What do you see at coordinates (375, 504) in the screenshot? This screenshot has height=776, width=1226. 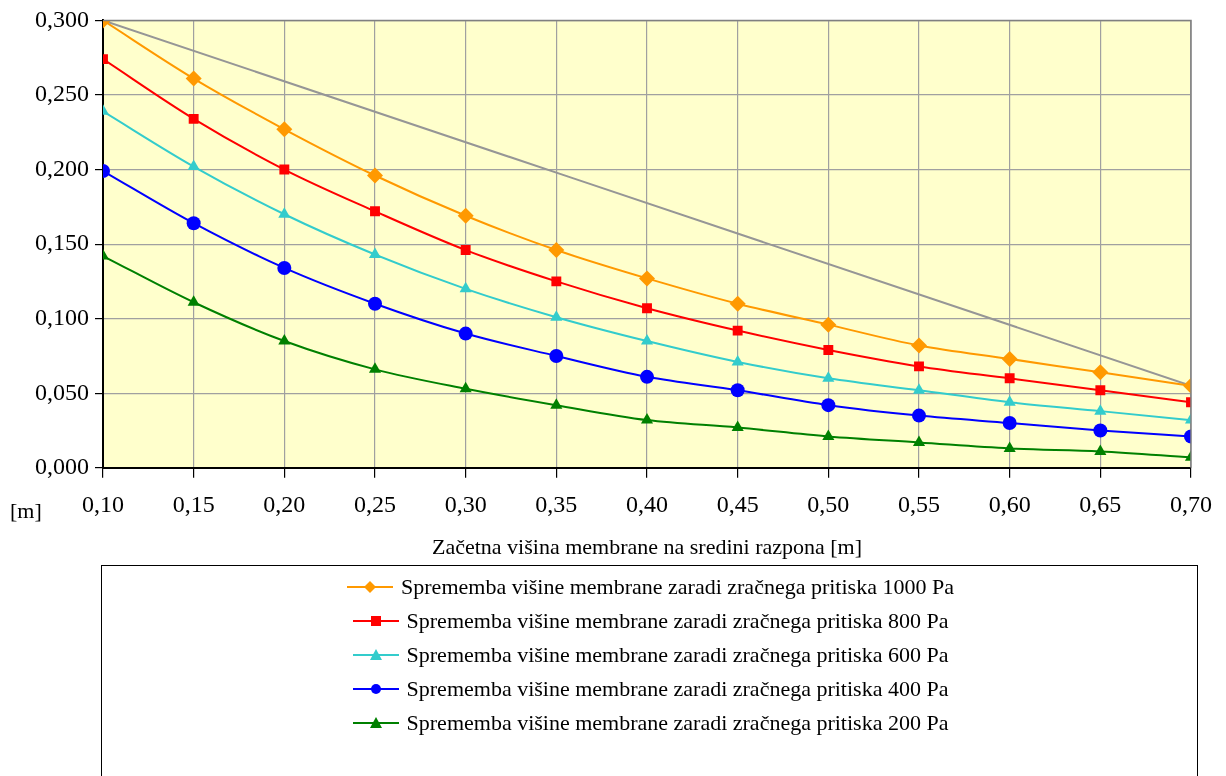 I see `x-tick-label: 0,25` at bounding box center [375, 504].